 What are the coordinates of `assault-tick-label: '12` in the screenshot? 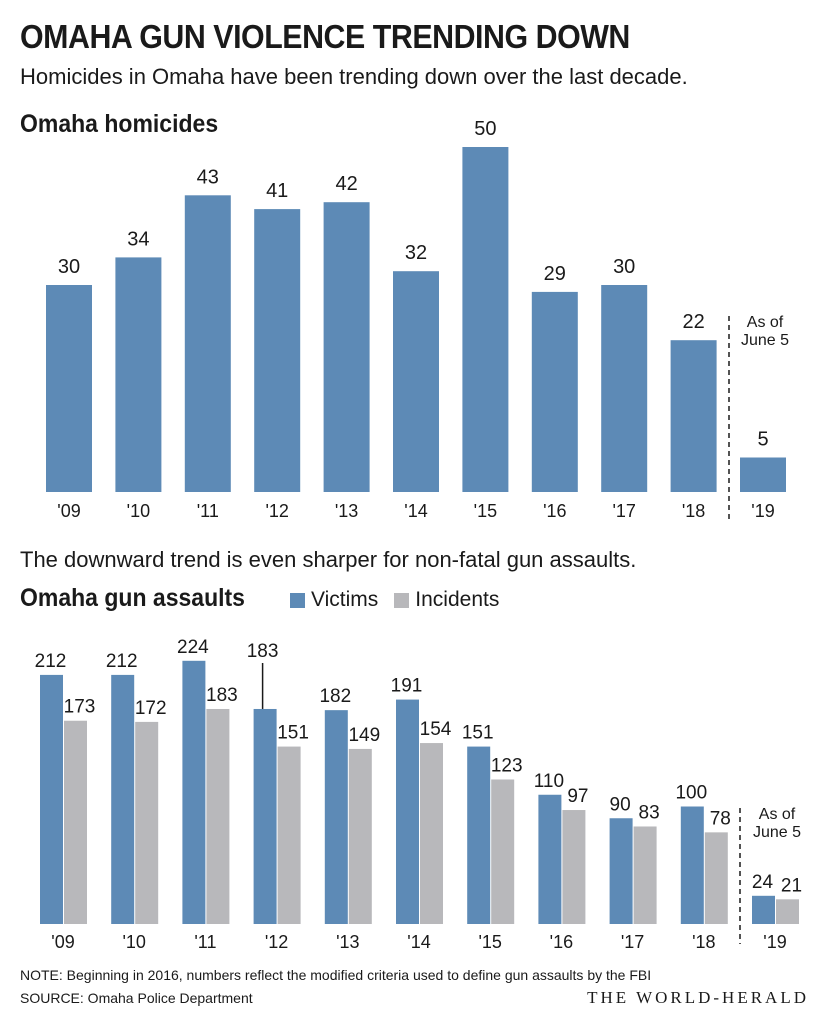 It's located at (276, 942).